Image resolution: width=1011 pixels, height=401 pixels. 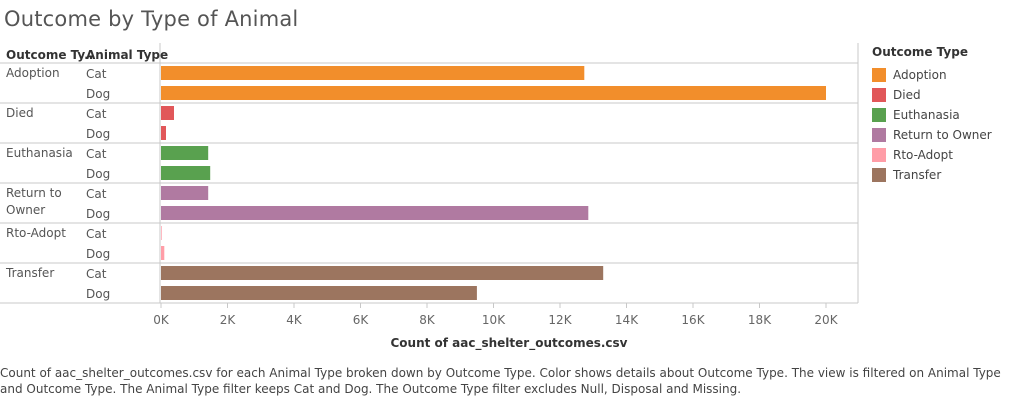 I want to click on header-outcome-type: Outcome Ty.., so click(x=49, y=55).